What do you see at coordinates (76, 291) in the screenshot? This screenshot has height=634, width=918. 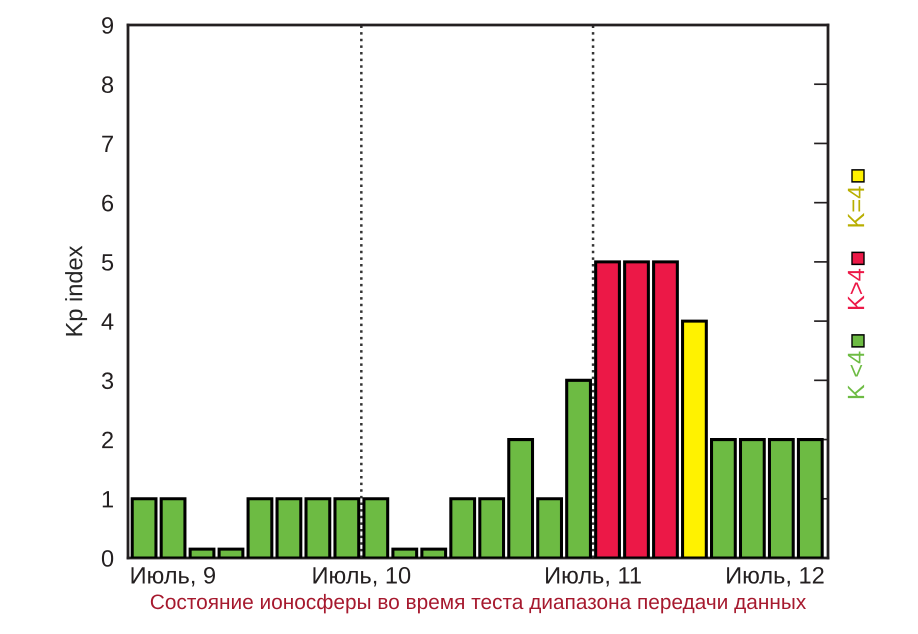 I see `y-axis-title: Kp index` at bounding box center [76, 291].